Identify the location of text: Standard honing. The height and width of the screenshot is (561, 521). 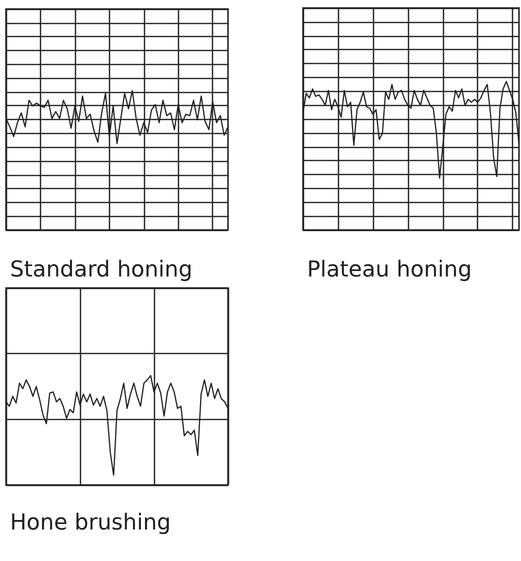
(101, 270).